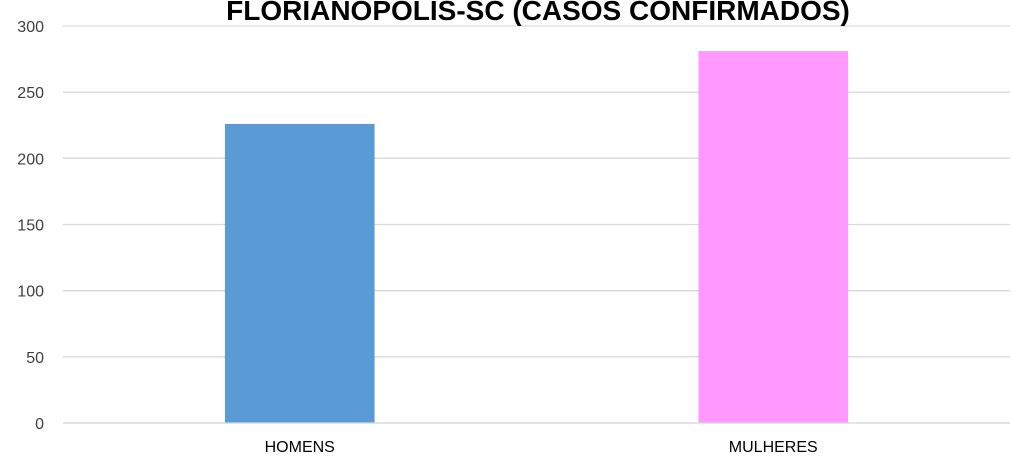 The width and height of the screenshot is (1013, 461). What do you see at coordinates (35, 358) in the screenshot?
I see `y-tick-label: 50` at bounding box center [35, 358].